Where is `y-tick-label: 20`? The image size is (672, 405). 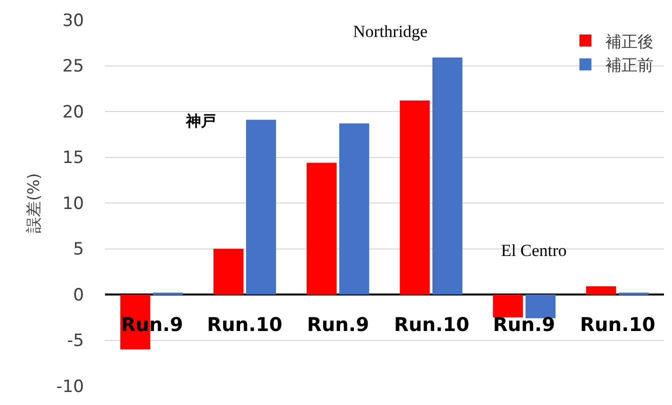
y-tick-label: 20 is located at coordinates (73, 112).